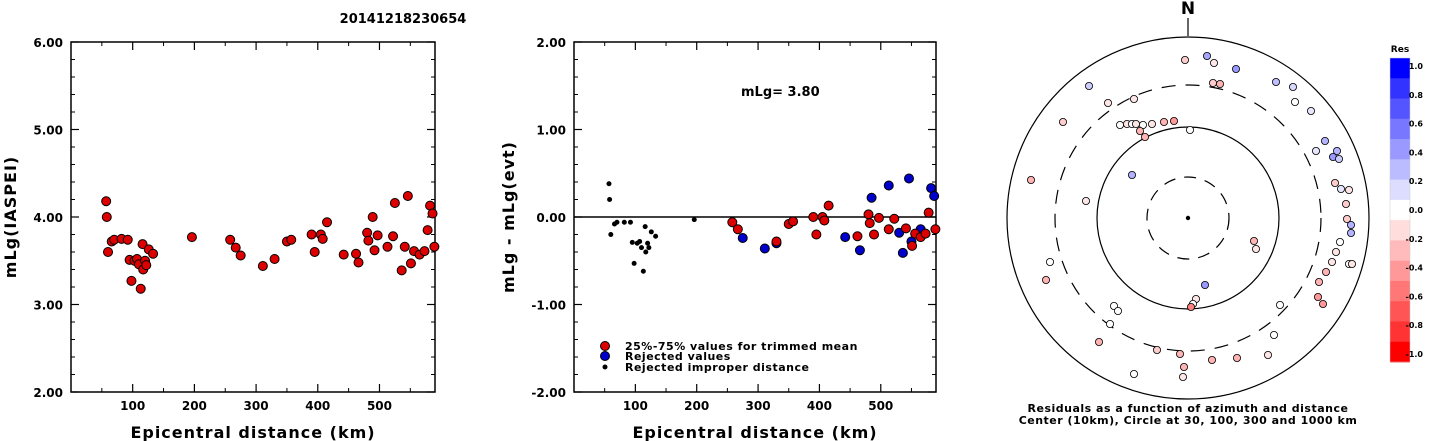  I want to click on x-tick-label: 100, so click(132, 406).